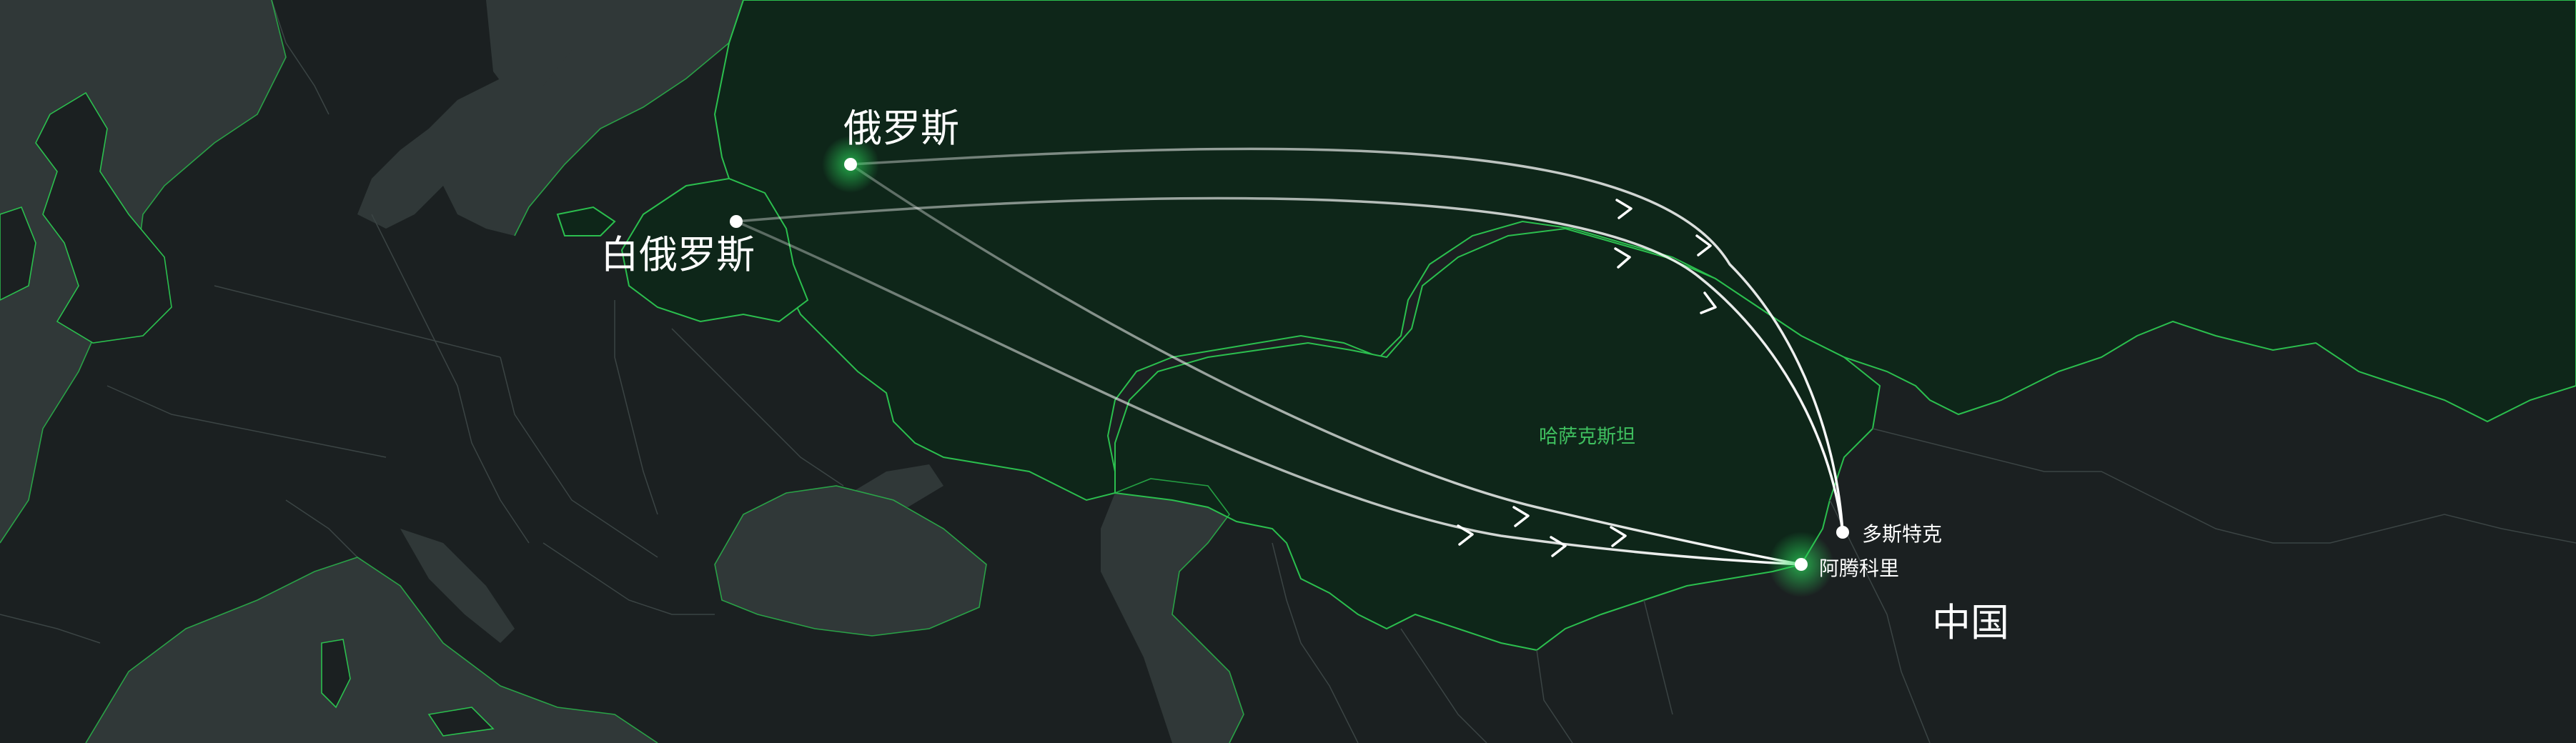 Image resolution: width=2576 pixels, height=743 pixels. I want to click on island-sicily, so click(461, 722).